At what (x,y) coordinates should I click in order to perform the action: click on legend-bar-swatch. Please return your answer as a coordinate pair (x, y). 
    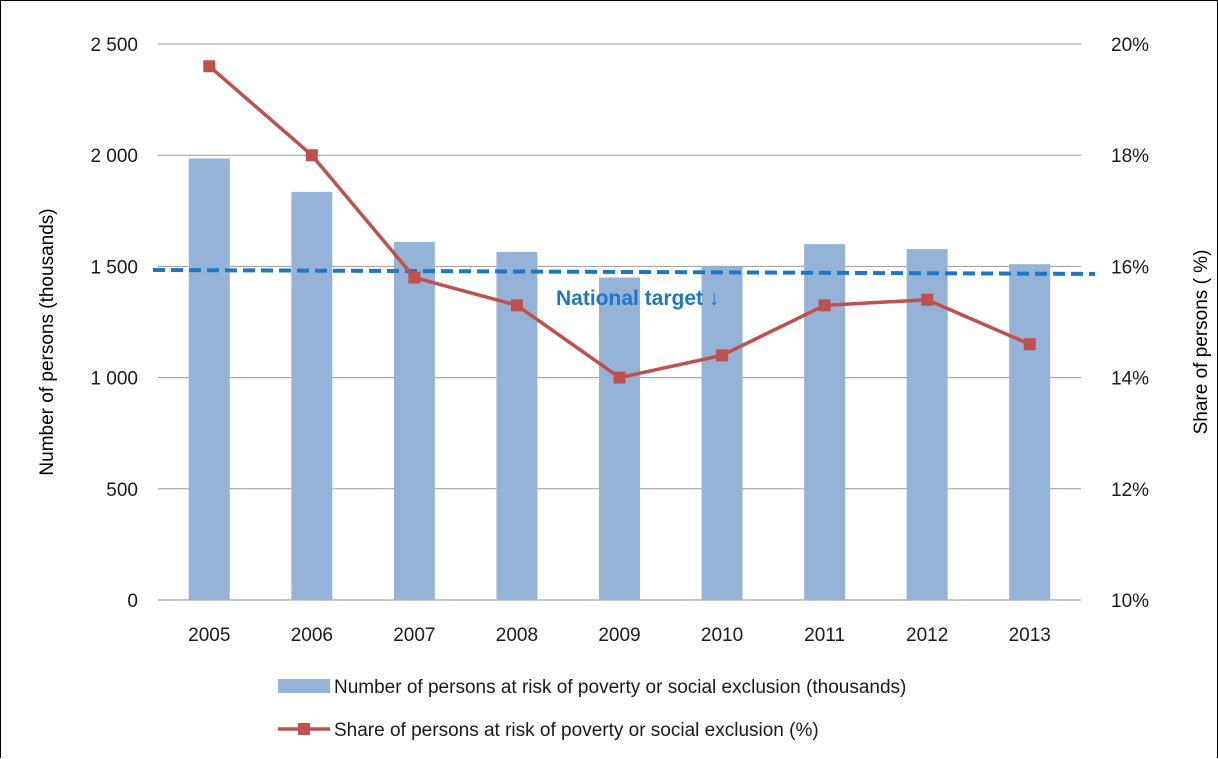
    Looking at the image, I should click on (304, 686).